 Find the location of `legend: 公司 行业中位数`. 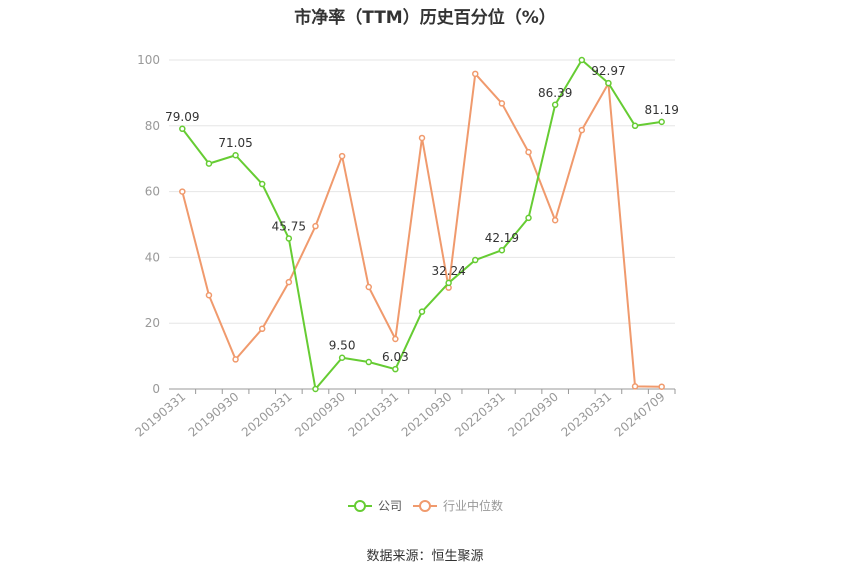

legend: 公司 行业中位数 is located at coordinates (425, 505).